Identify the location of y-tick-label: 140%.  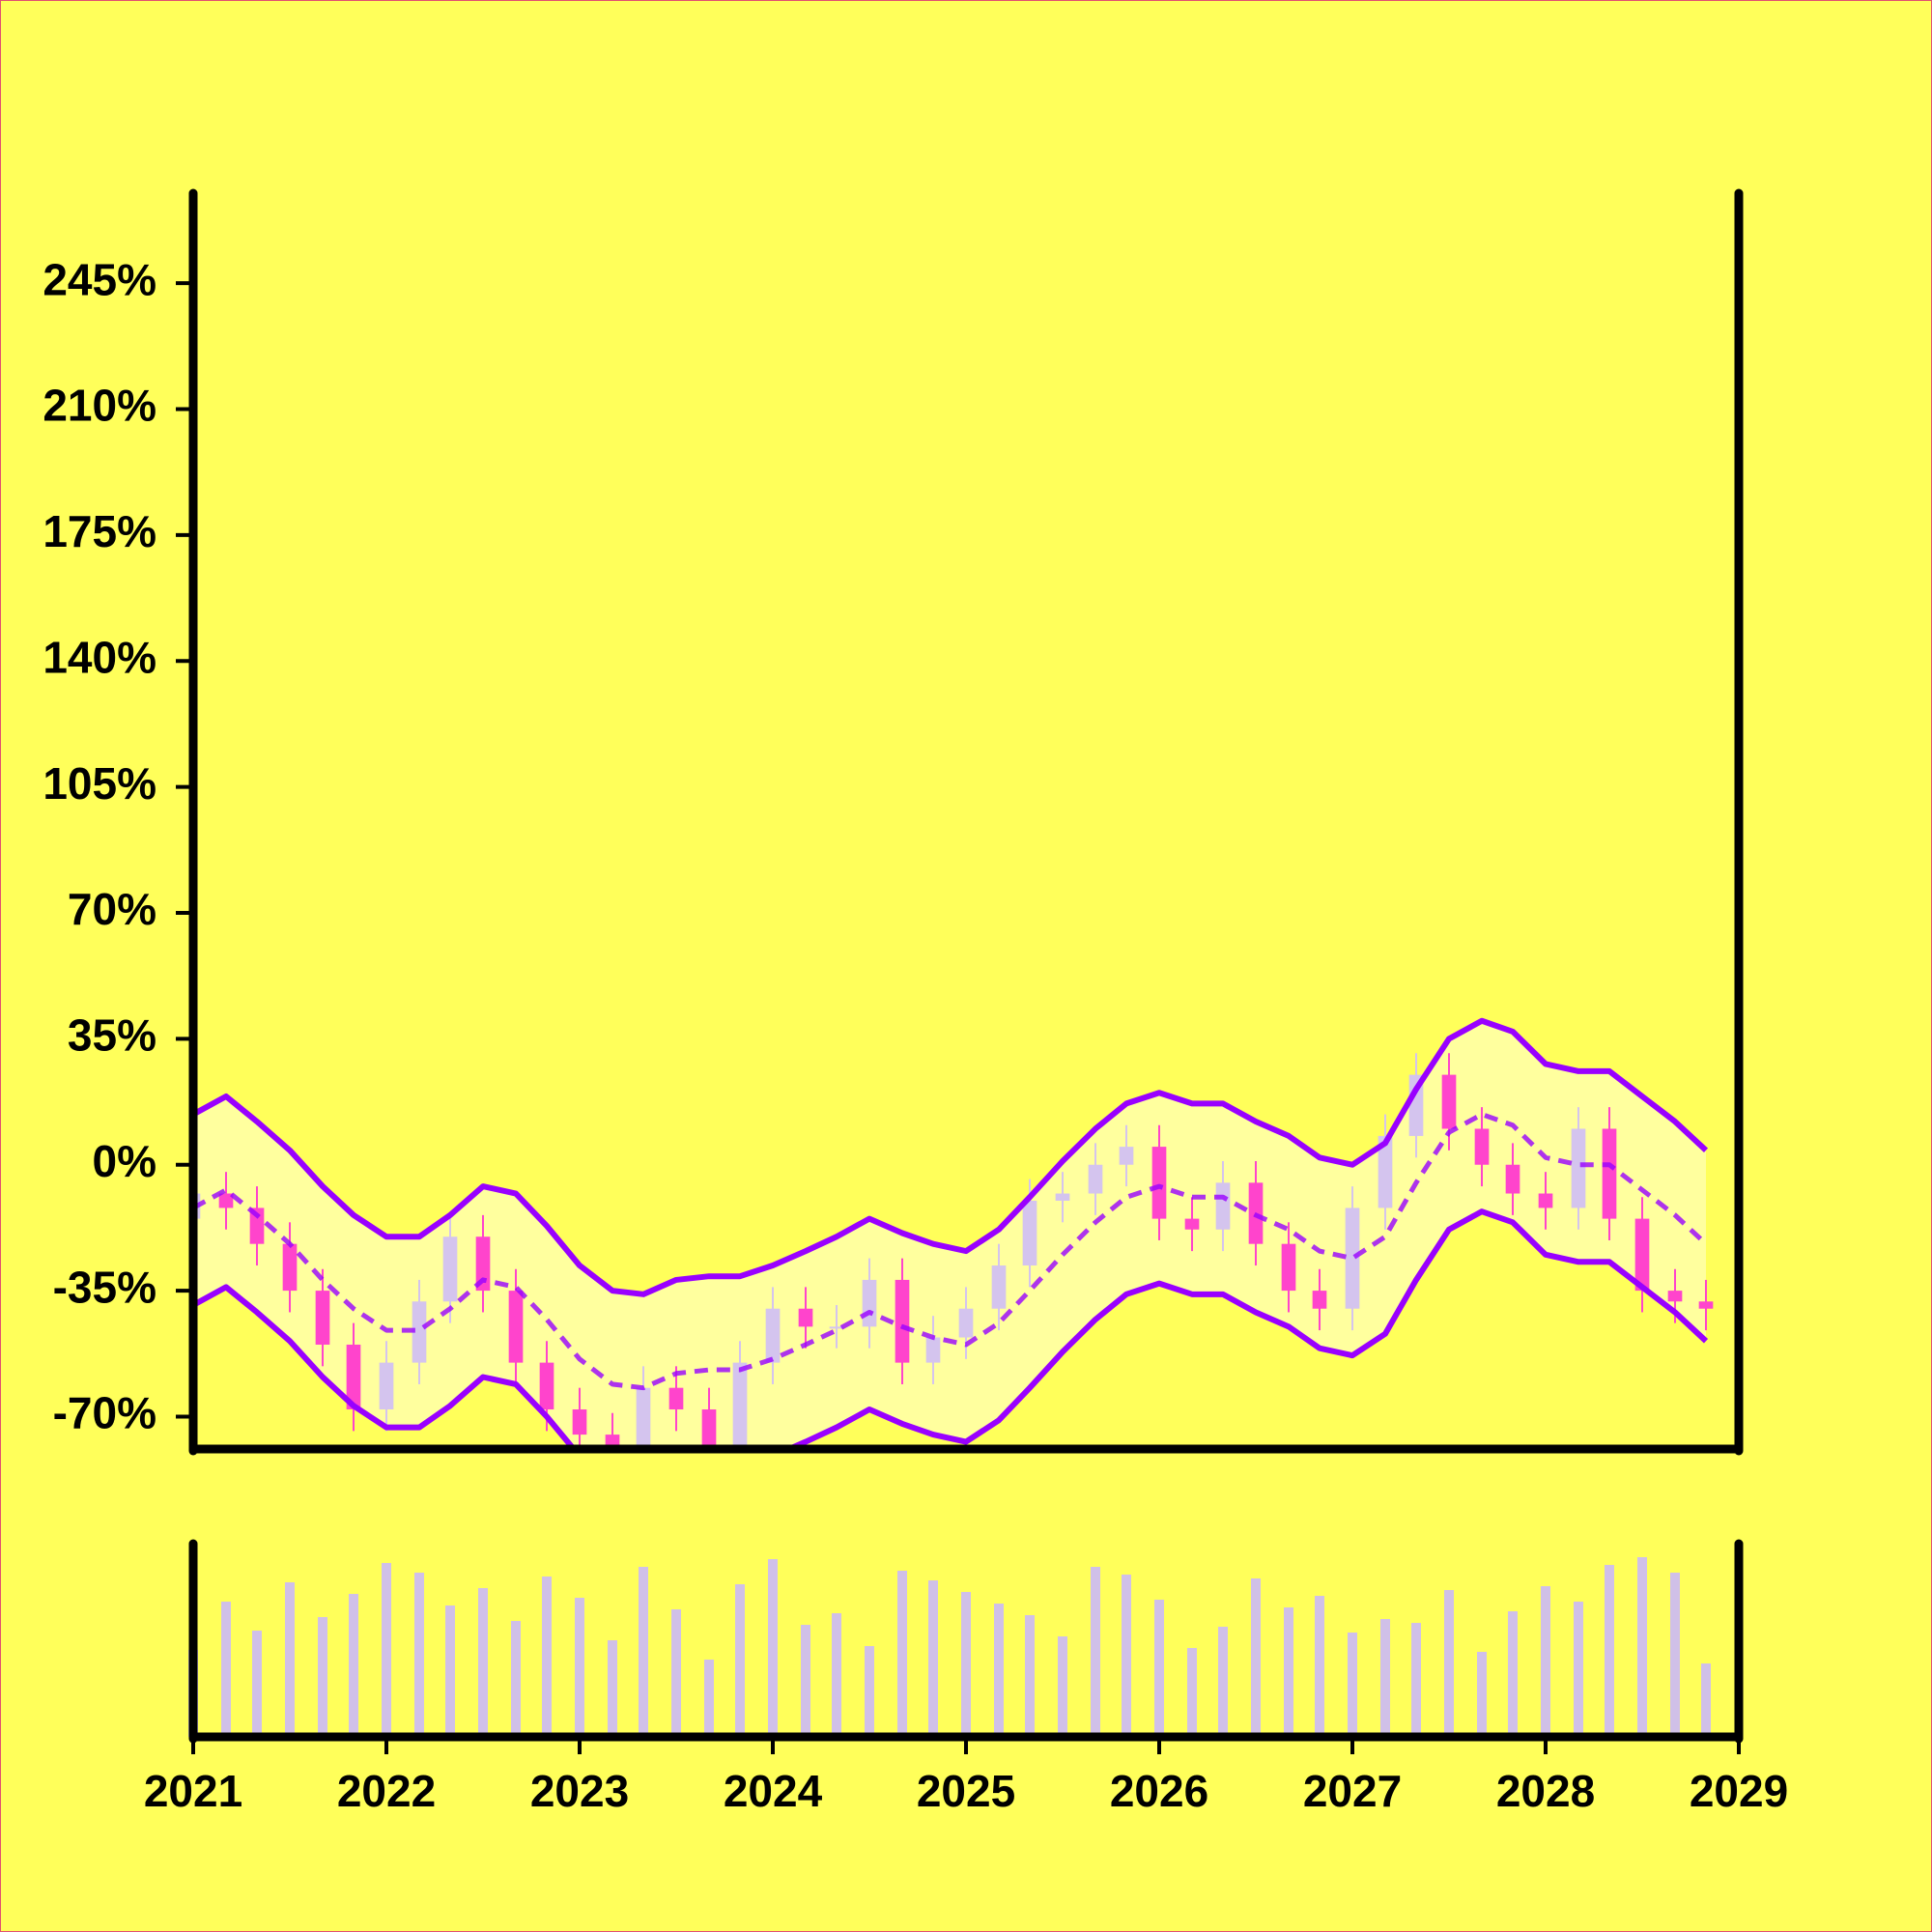
(99, 657).